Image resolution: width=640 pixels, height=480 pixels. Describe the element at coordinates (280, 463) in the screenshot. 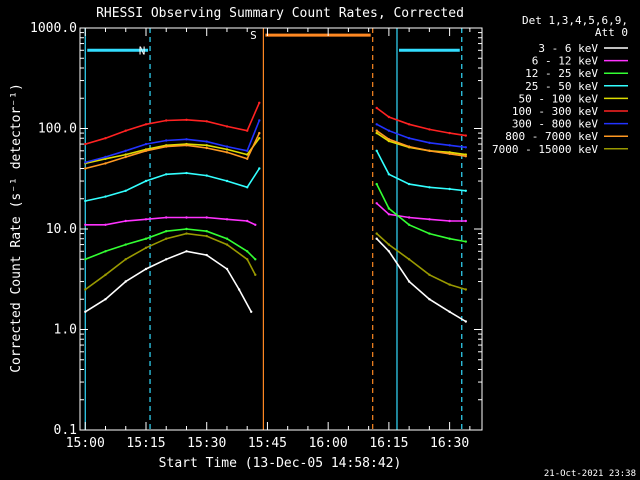

I see `x-axis-label: Start Time (13-Dec-05 14:58:42)` at that location.